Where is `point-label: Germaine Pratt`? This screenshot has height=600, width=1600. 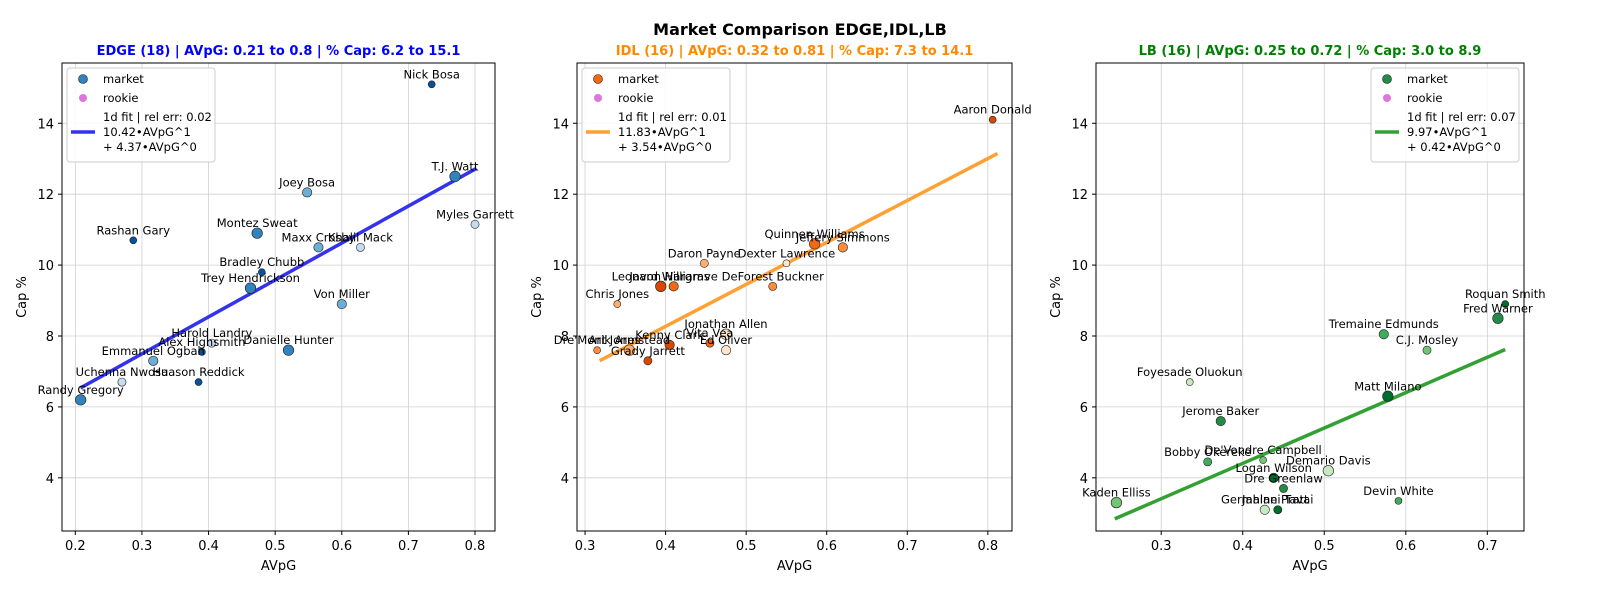
point-label: Germaine Pratt is located at coordinates (1265, 500).